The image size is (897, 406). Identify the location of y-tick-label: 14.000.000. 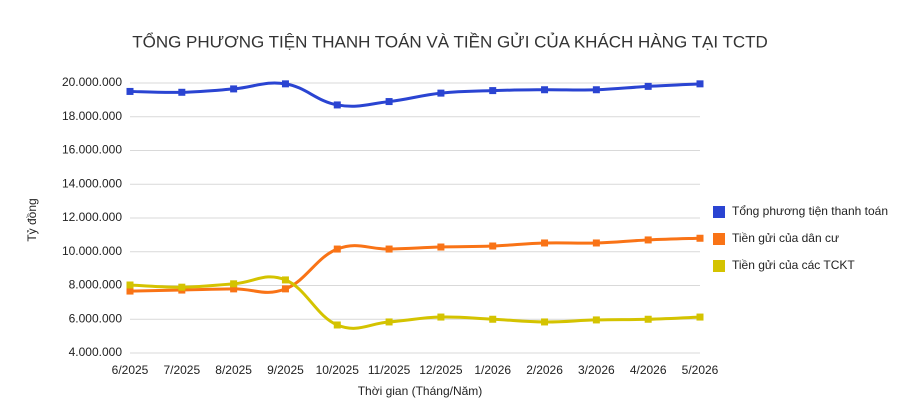
(92, 183).